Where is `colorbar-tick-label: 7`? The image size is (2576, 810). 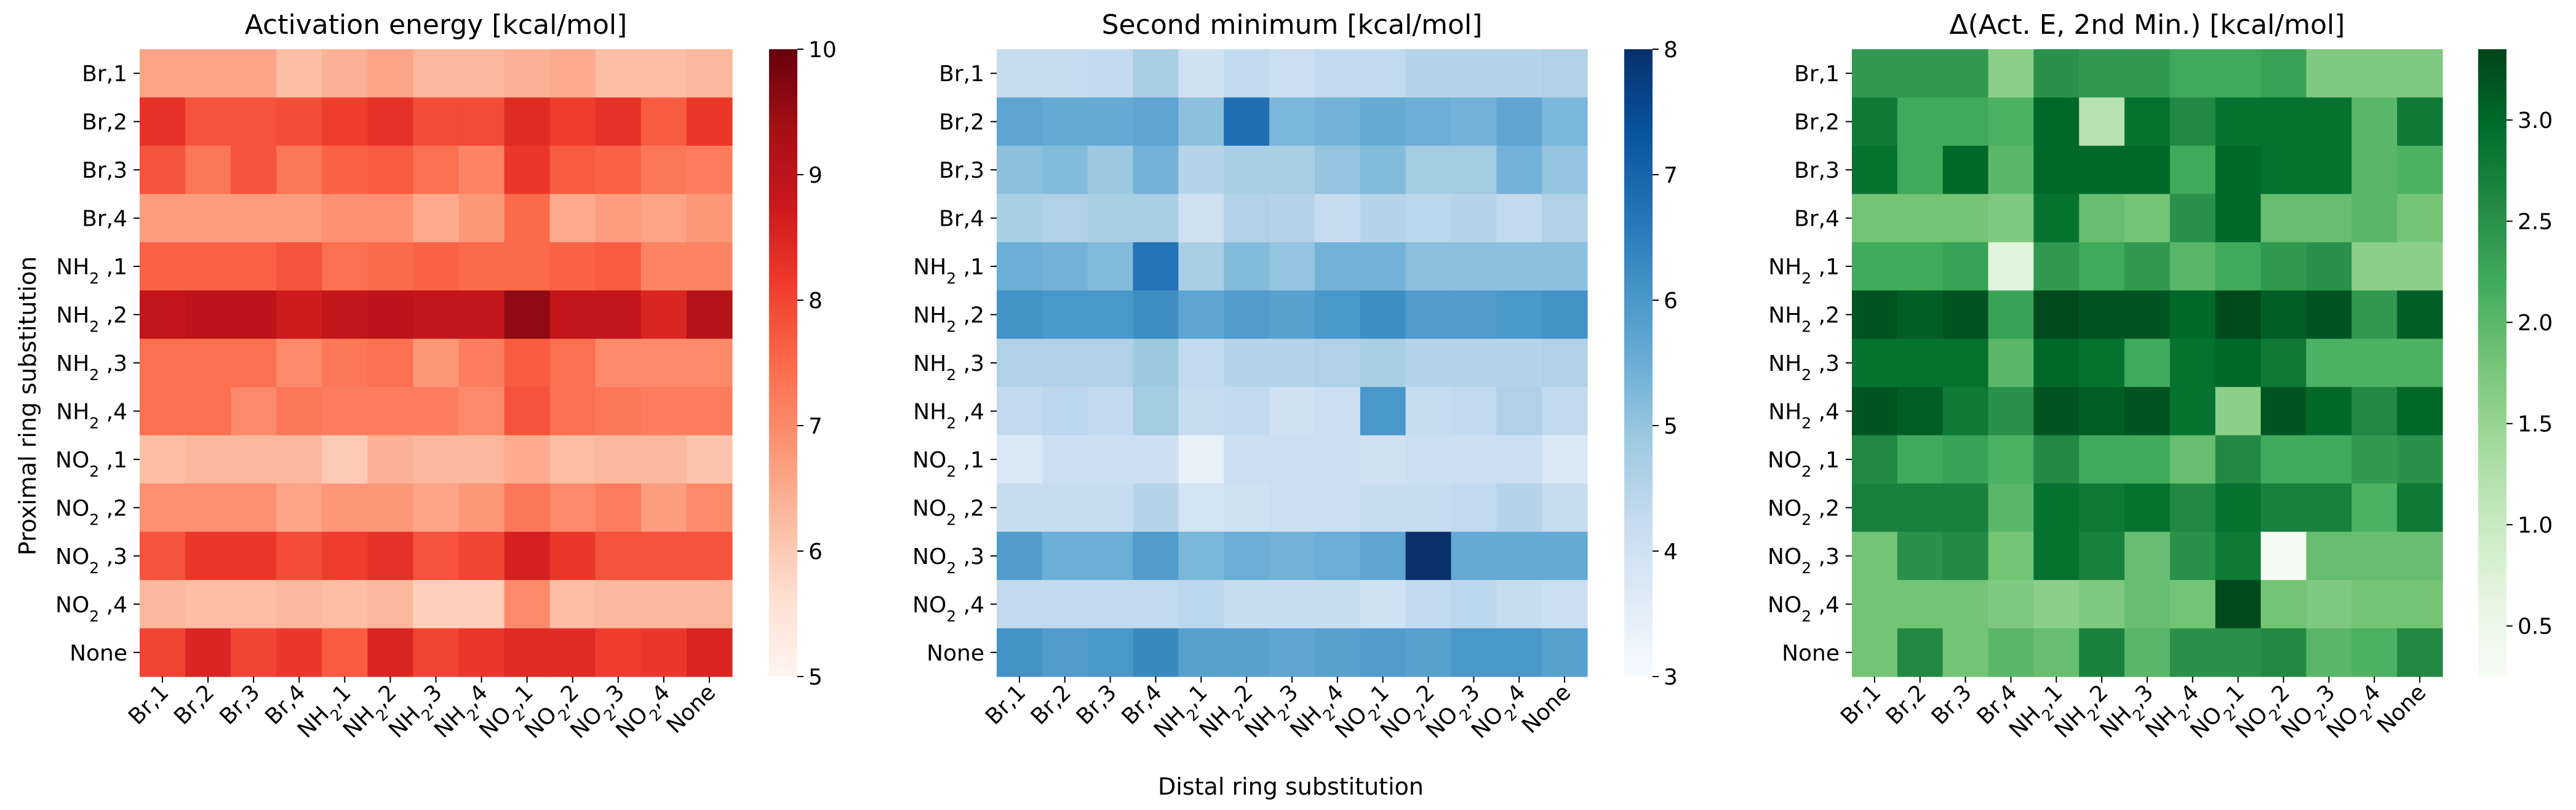 colorbar-tick-label: 7 is located at coordinates (815, 427).